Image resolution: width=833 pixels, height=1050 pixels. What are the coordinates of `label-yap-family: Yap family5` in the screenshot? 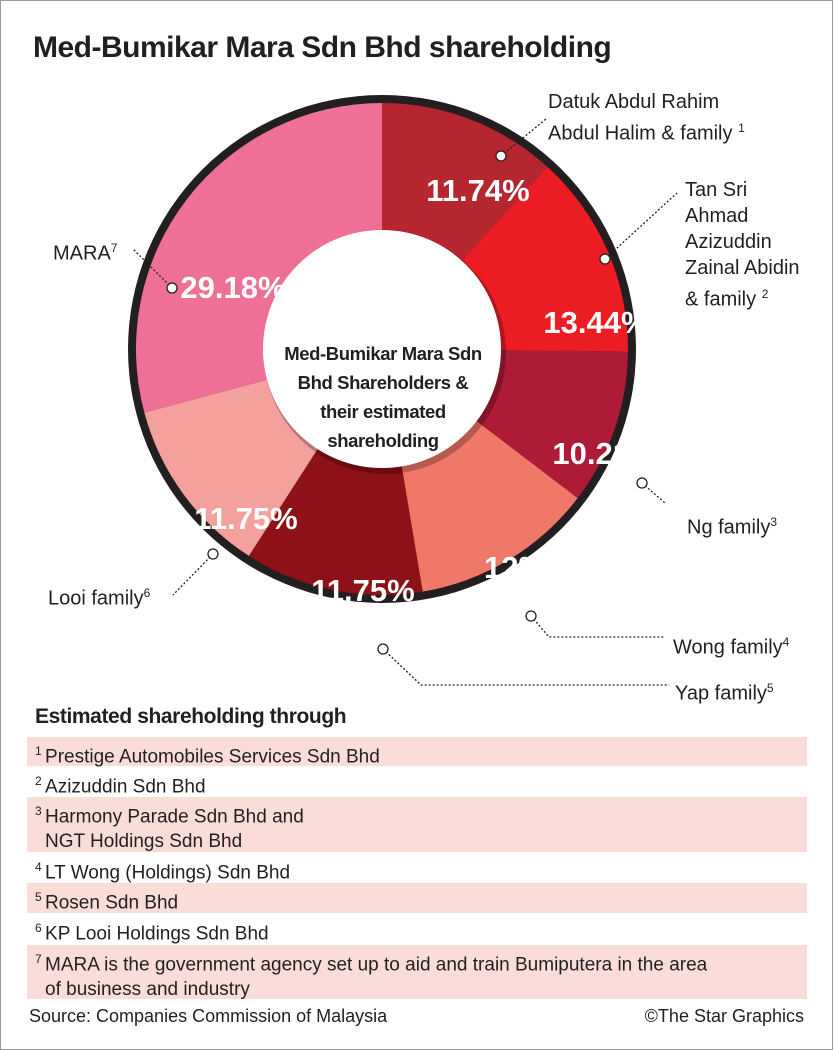 It's located at (724, 691).